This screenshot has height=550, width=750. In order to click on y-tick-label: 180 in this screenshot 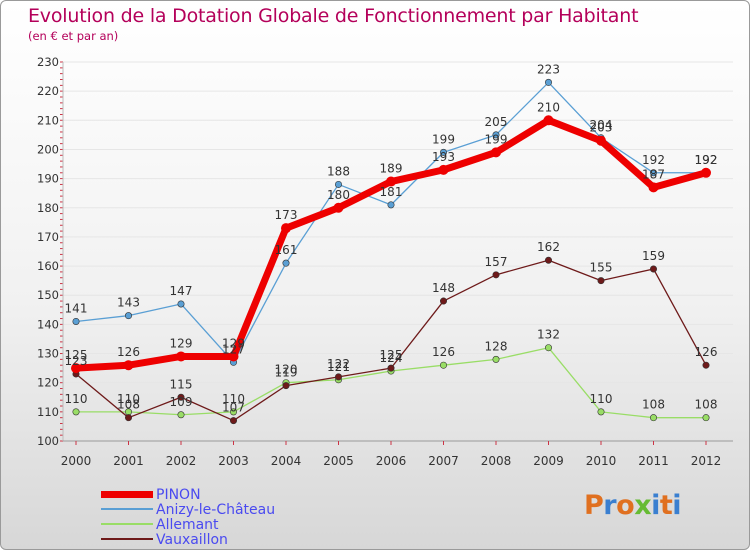, I will do `click(48, 208)`.